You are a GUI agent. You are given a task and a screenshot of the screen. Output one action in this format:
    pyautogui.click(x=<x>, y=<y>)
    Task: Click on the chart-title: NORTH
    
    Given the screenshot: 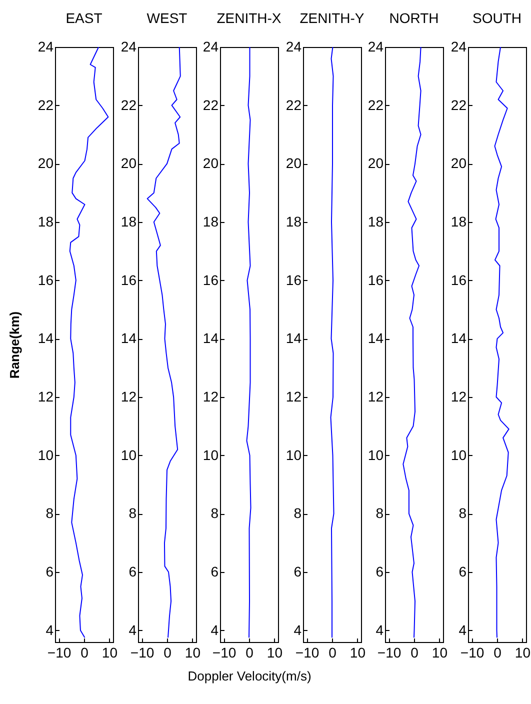 What is the action you would take?
    pyautogui.click(x=415, y=18)
    